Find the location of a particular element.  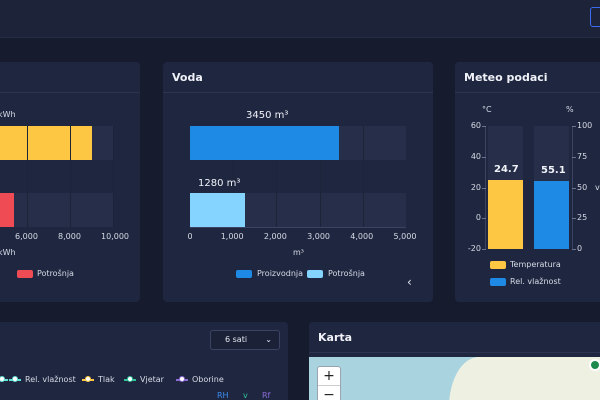

water-tick-label: 2,000 is located at coordinates (275, 236).